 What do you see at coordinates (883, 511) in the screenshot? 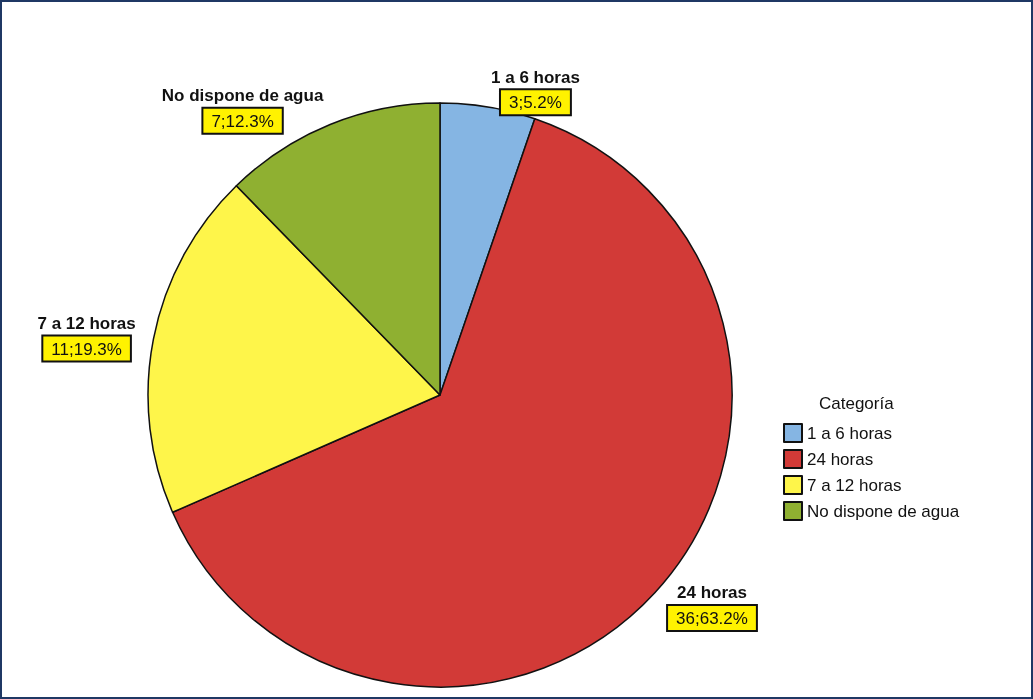
I see `legend-label: No dispone de agua` at bounding box center [883, 511].